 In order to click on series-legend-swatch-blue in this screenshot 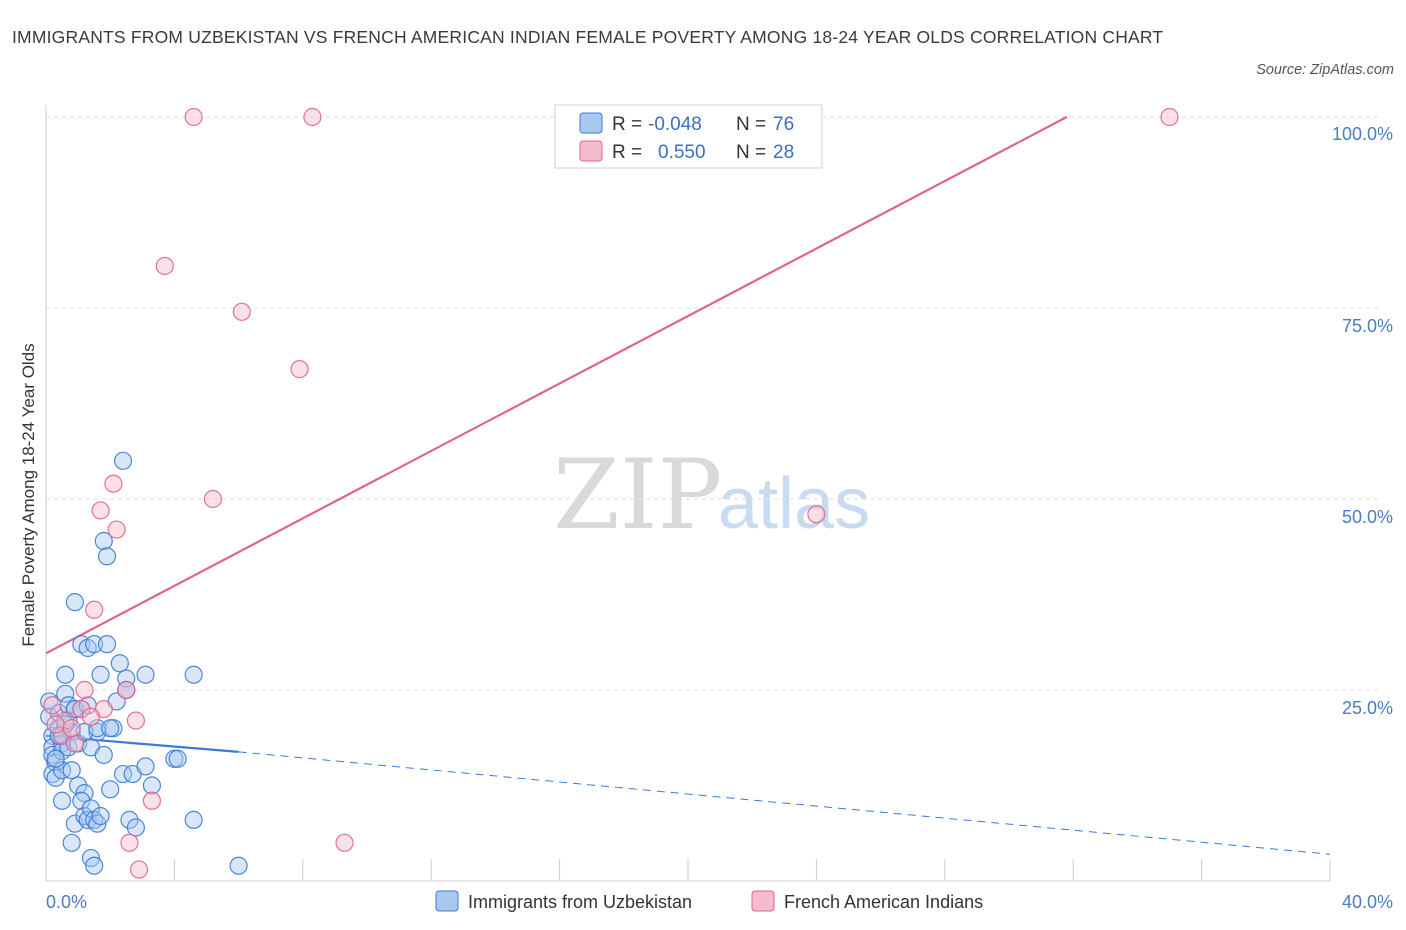, I will do `click(447, 901)`.